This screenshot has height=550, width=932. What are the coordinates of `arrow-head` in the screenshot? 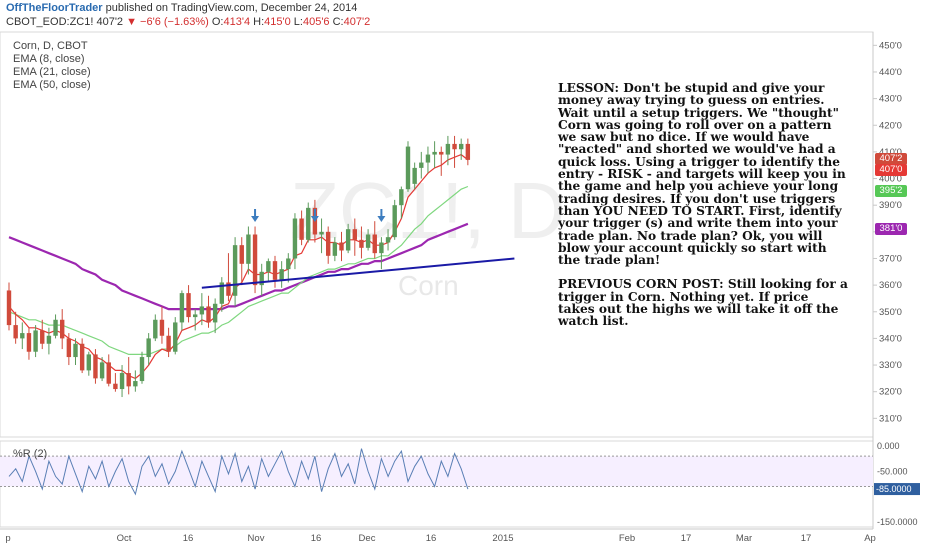 It's located at (314, 219).